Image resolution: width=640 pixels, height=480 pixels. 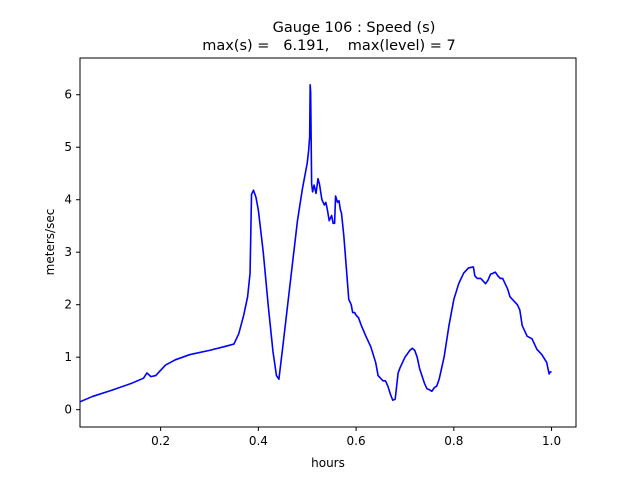 I want to click on y-tick-label: 4, so click(x=68, y=200).